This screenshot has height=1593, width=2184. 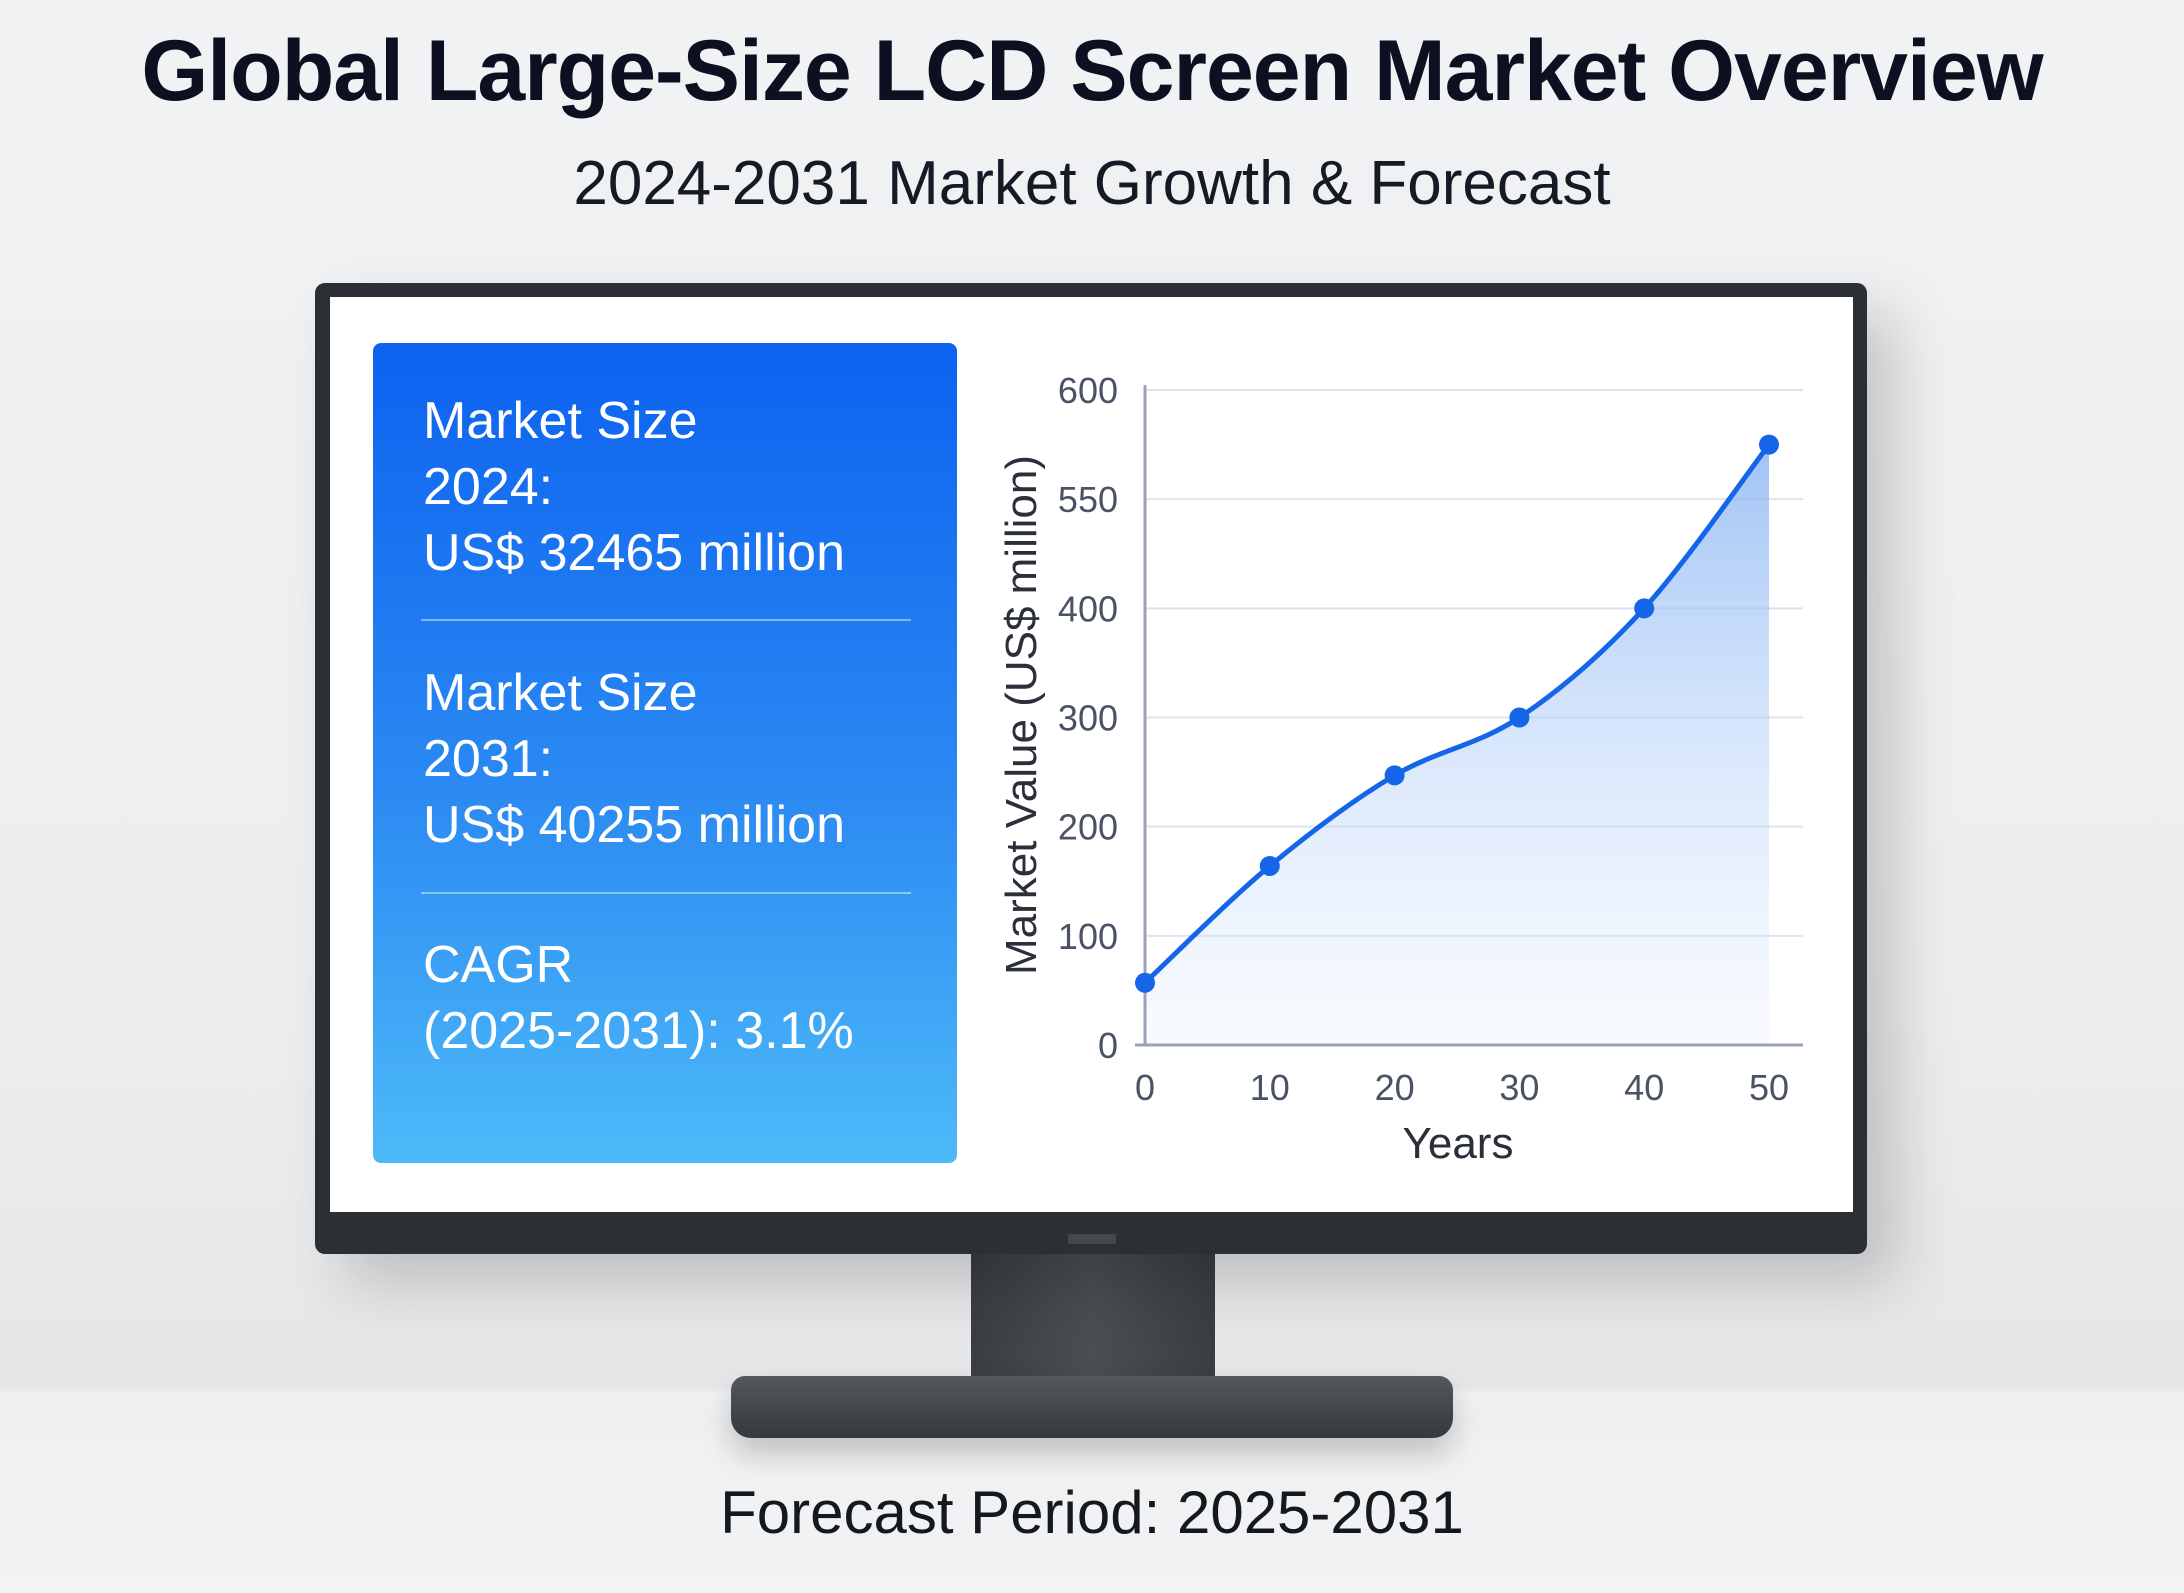 I want to click on market-2024-block: Market Size 2024: US$ 32465 million, so click(x=634, y=487).